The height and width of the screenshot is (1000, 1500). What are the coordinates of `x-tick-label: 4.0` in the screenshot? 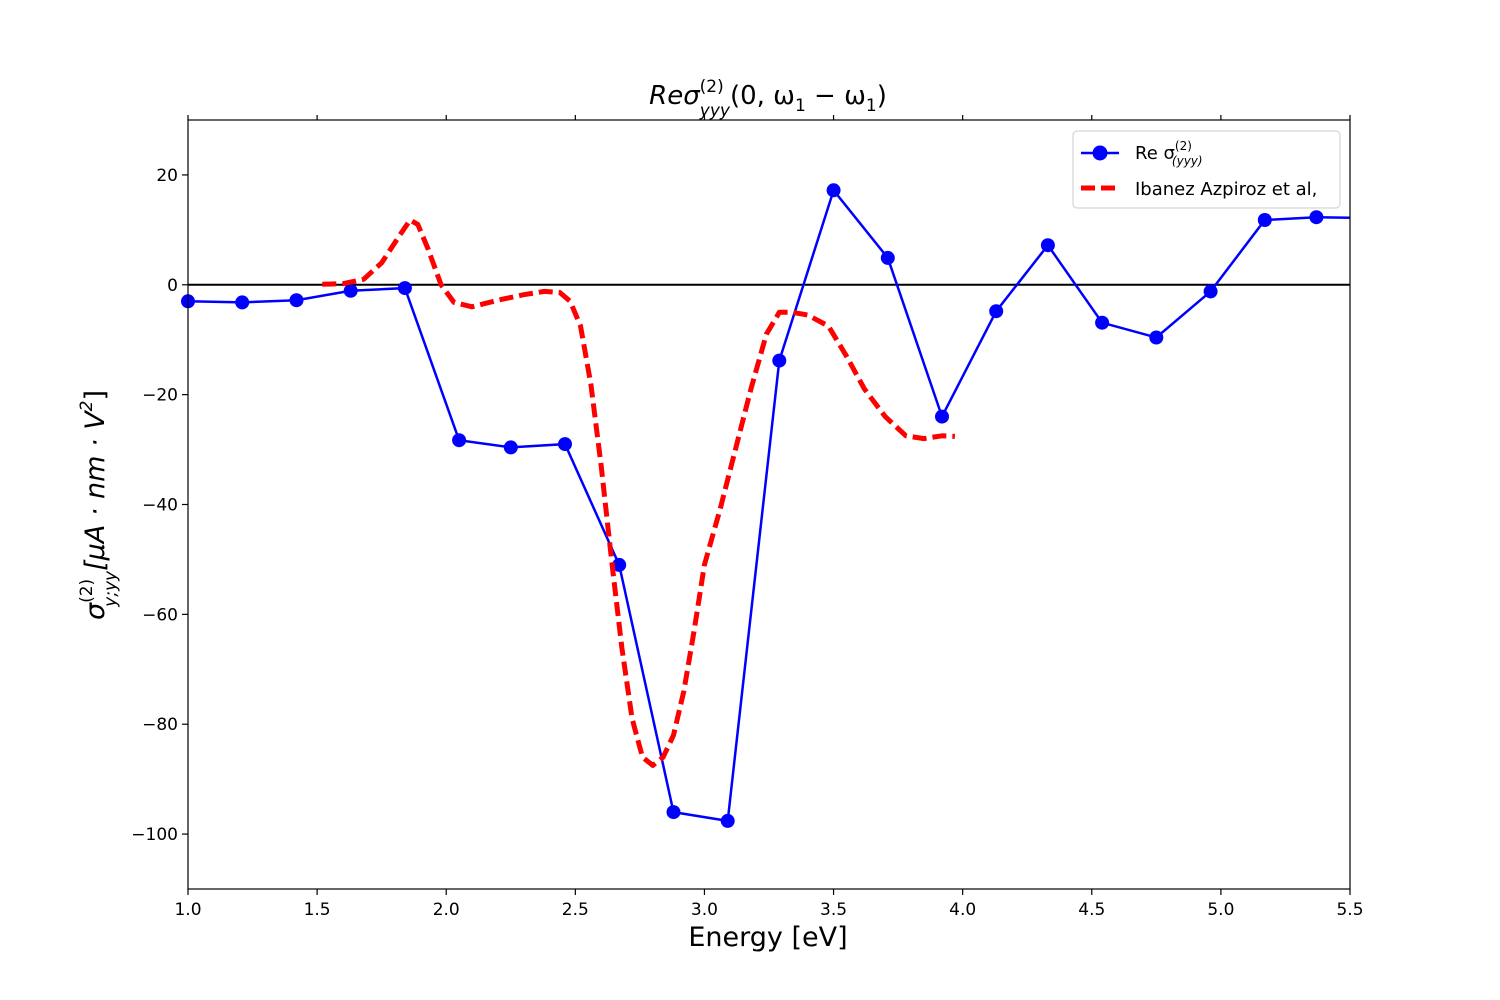 It's located at (962, 910).